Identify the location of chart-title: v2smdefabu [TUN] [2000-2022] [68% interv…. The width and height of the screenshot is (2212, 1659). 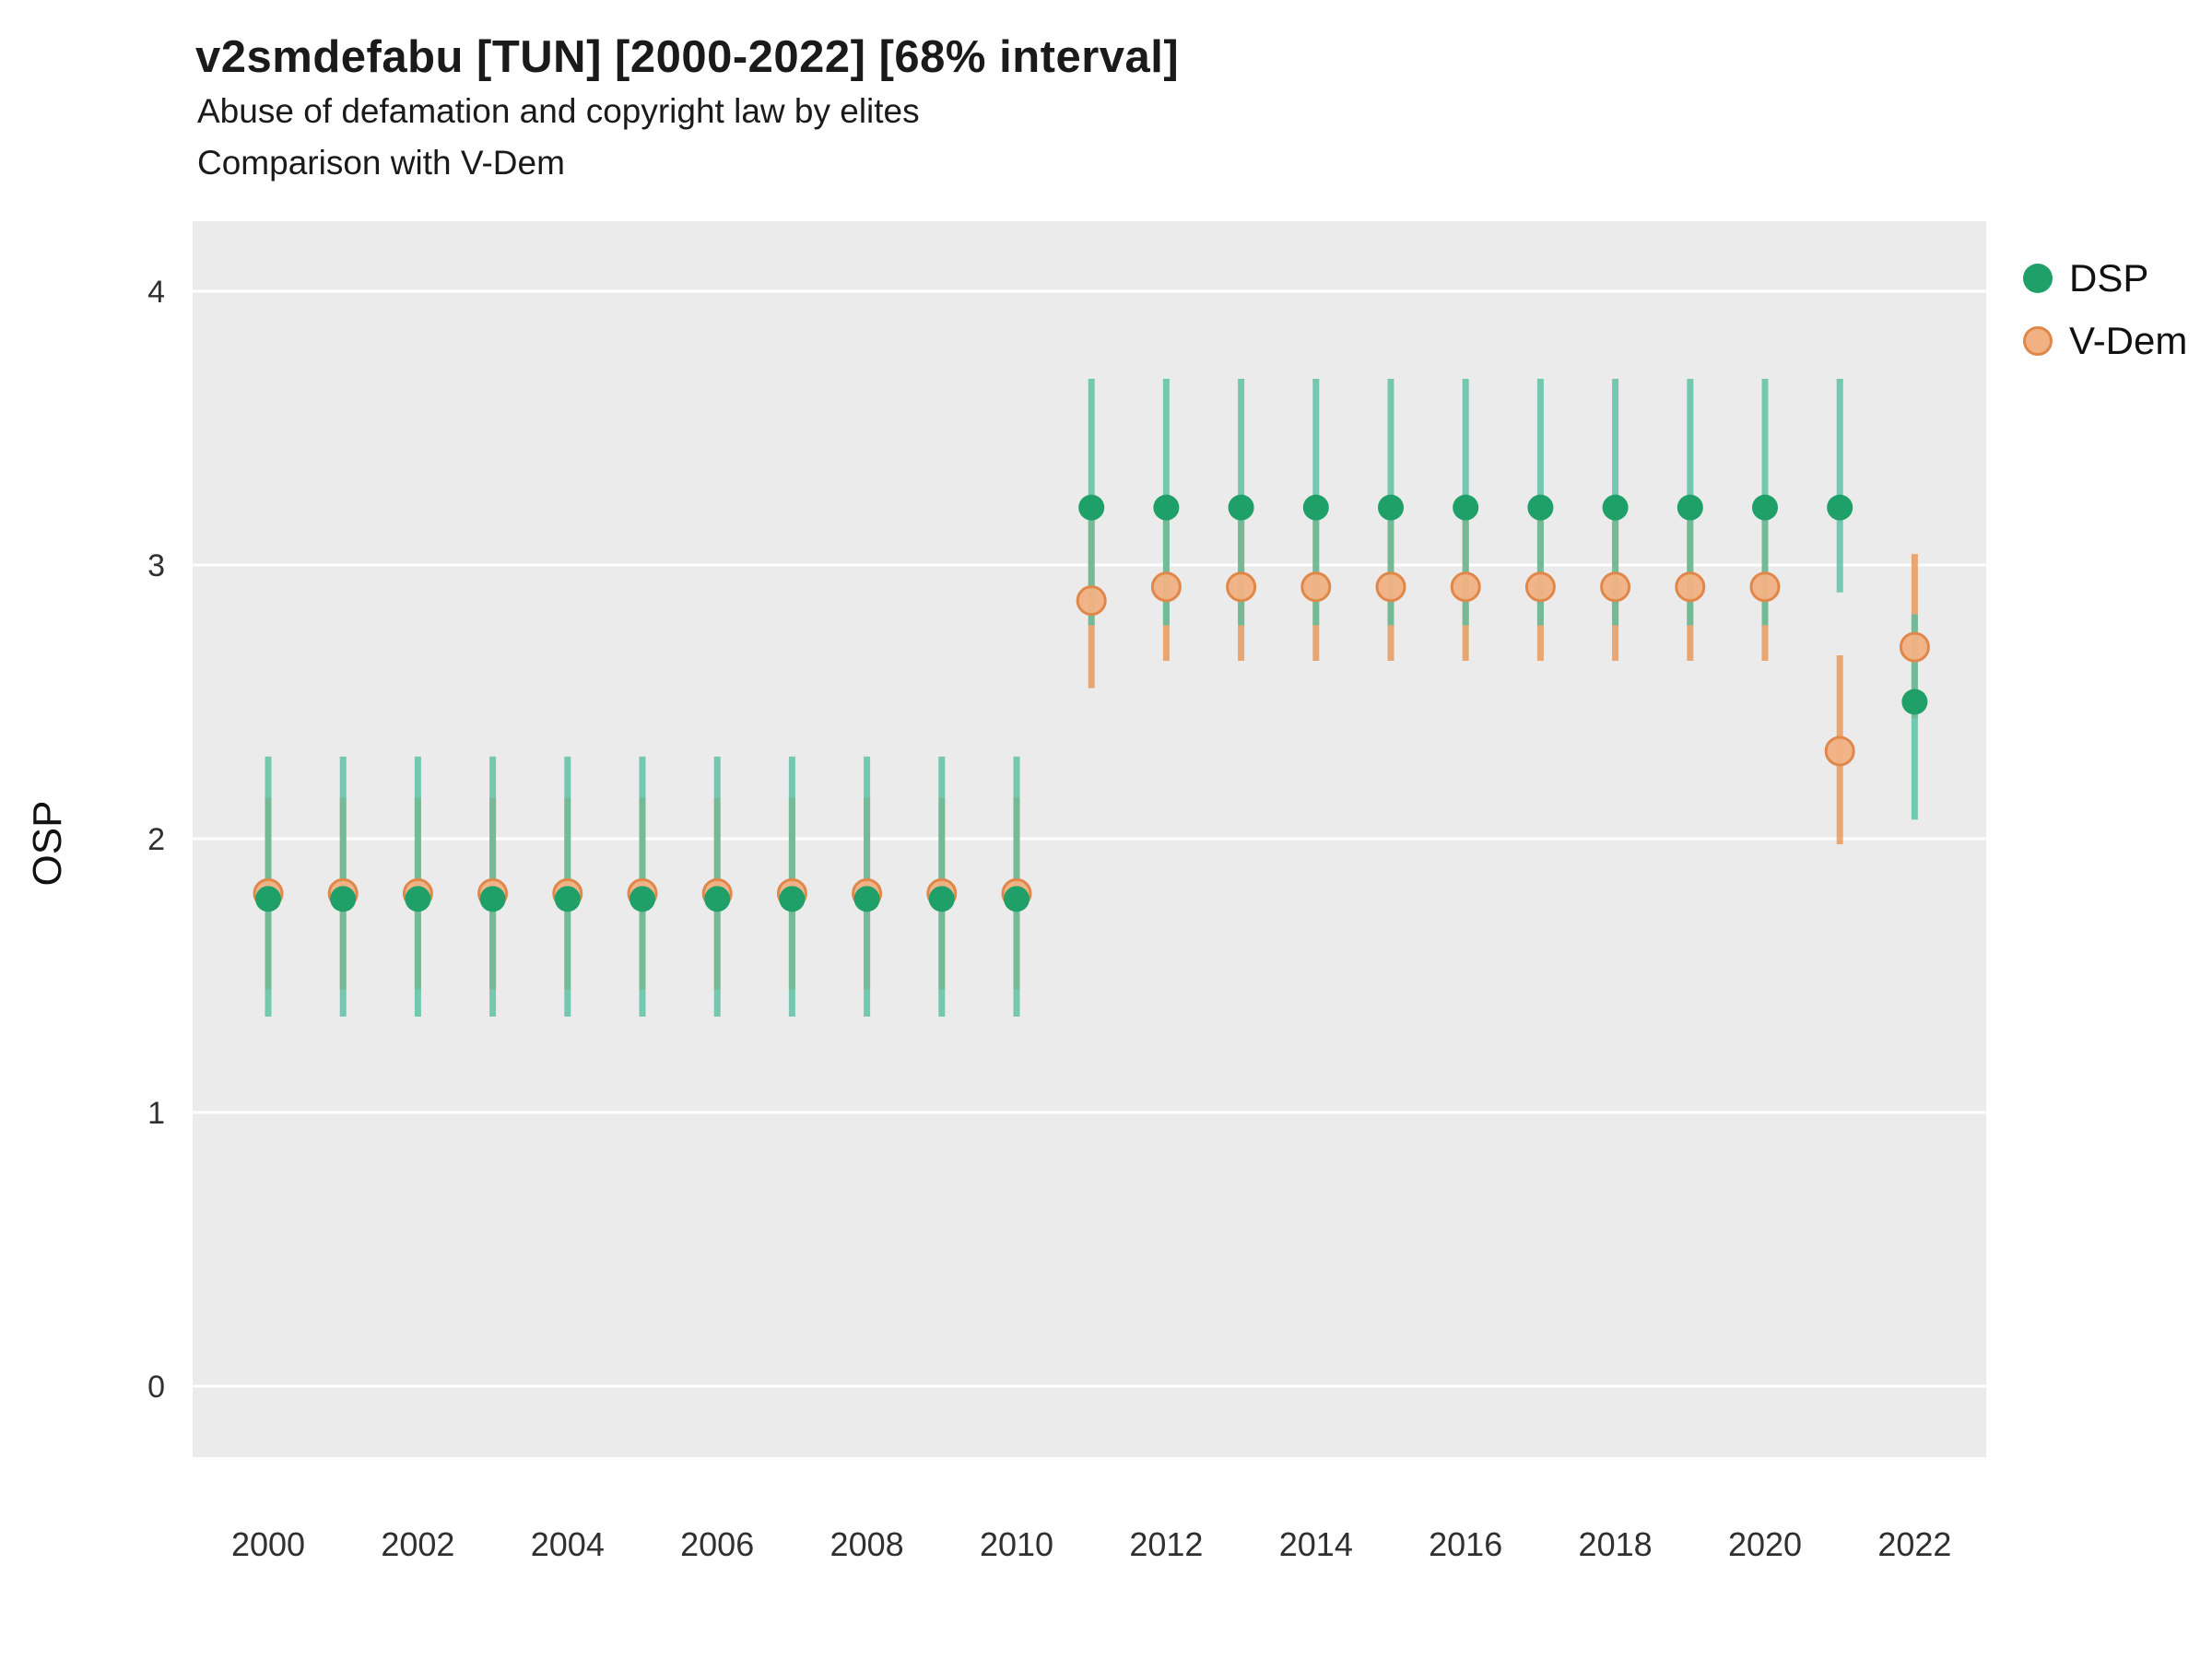
(687, 57).